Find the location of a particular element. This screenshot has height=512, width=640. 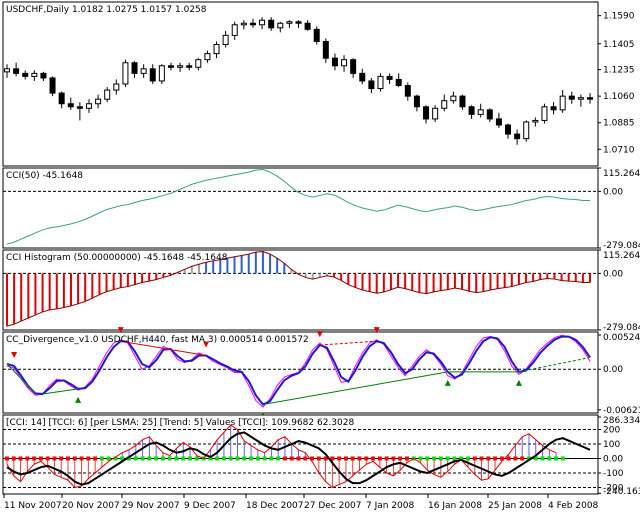

x-tick-label: 18 Dec 2007 is located at coordinates (275, 506).